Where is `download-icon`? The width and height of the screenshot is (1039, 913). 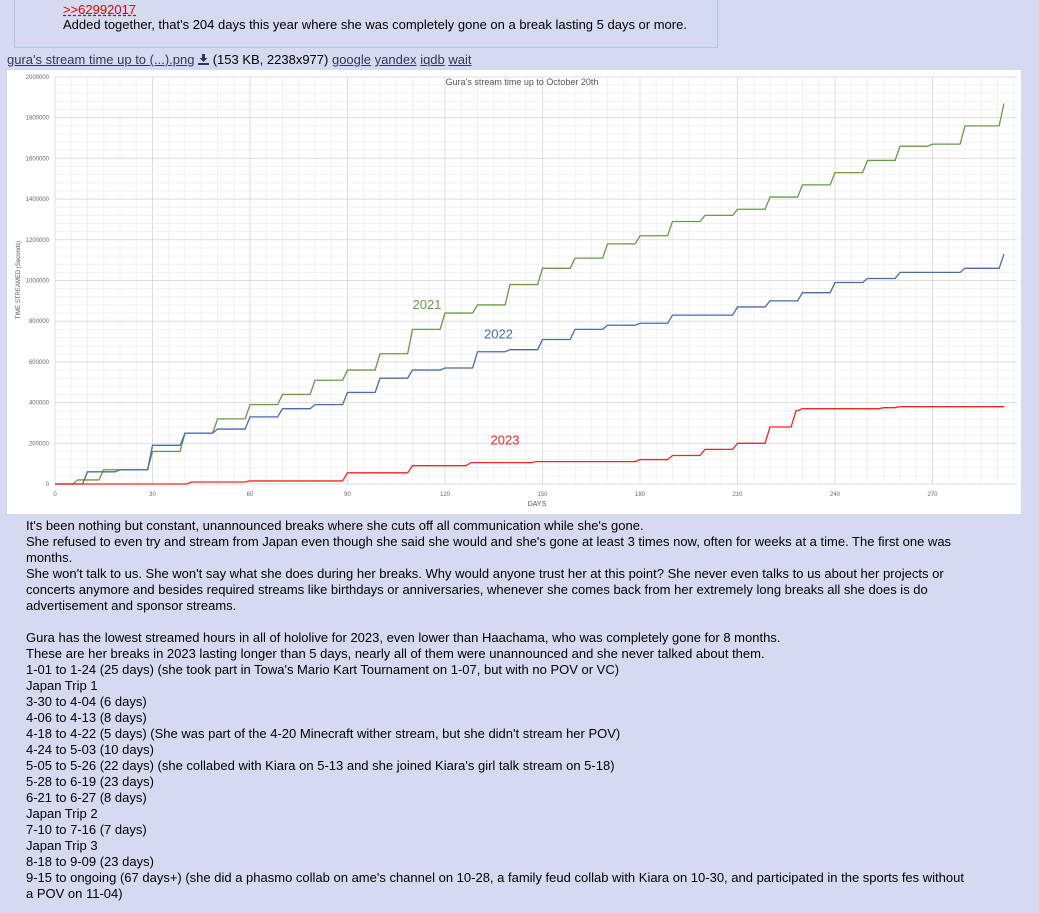
download-icon is located at coordinates (204, 59).